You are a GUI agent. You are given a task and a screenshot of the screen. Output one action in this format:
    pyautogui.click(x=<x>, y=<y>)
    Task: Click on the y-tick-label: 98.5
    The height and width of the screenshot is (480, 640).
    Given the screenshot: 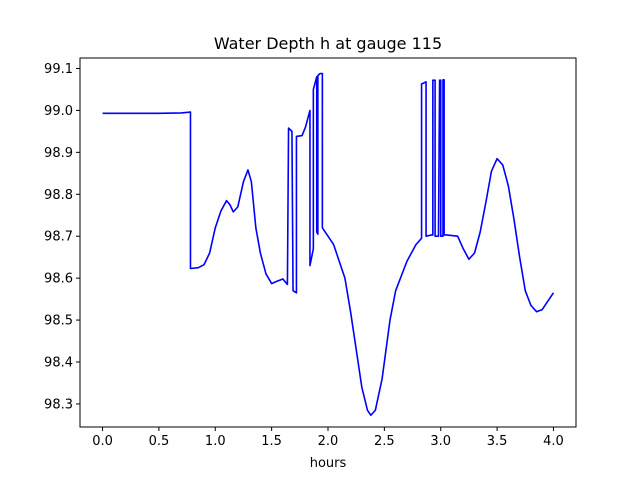 What is the action you would take?
    pyautogui.click(x=58, y=321)
    